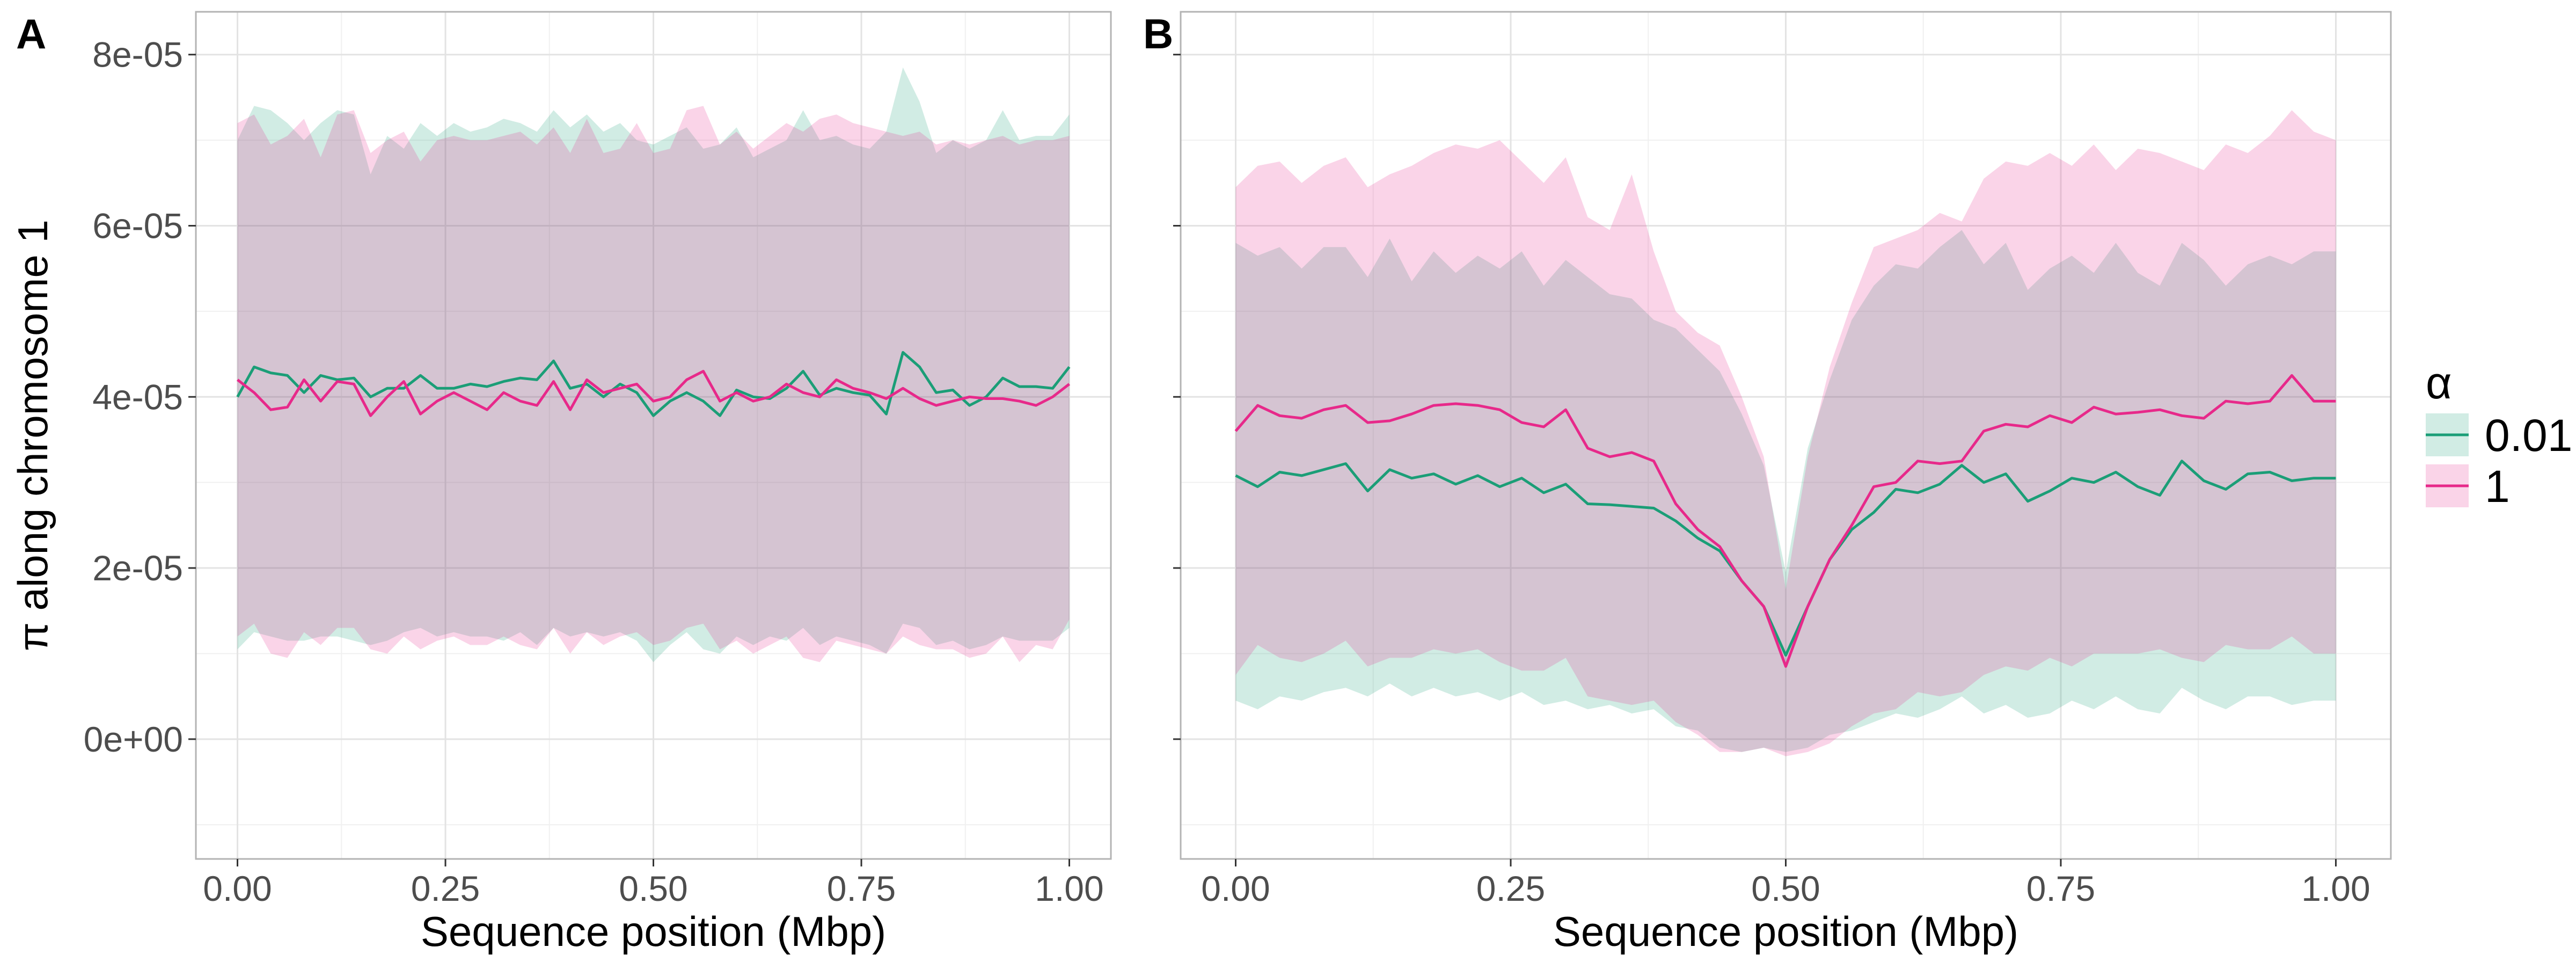 Image resolution: width=2576 pixels, height=969 pixels. What do you see at coordinates (137, 225) in the screenshot?
I see `y-tick-label: 6e-05` at bounding box center [137, 225].